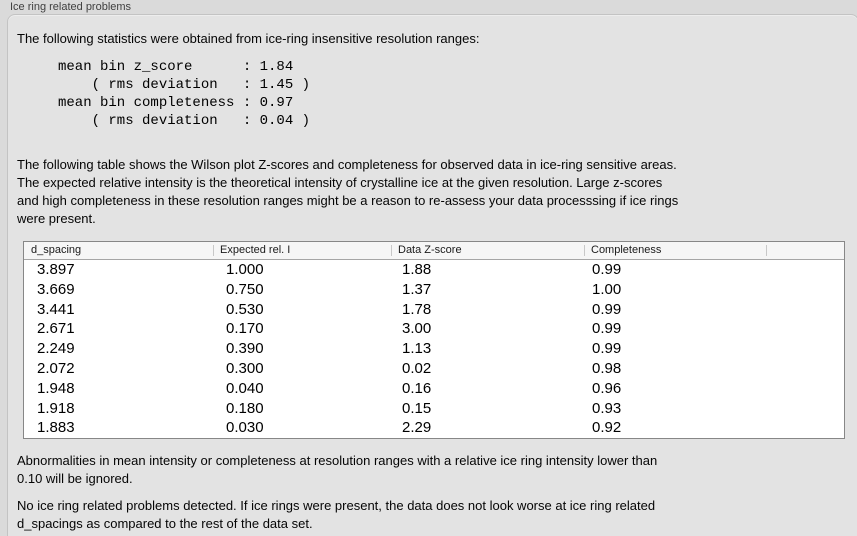  What do you see at coordinates (417, 269) in the screenshot?
I see `table-cell-data-z-score: 1.88` at bounding box center [417, 269].